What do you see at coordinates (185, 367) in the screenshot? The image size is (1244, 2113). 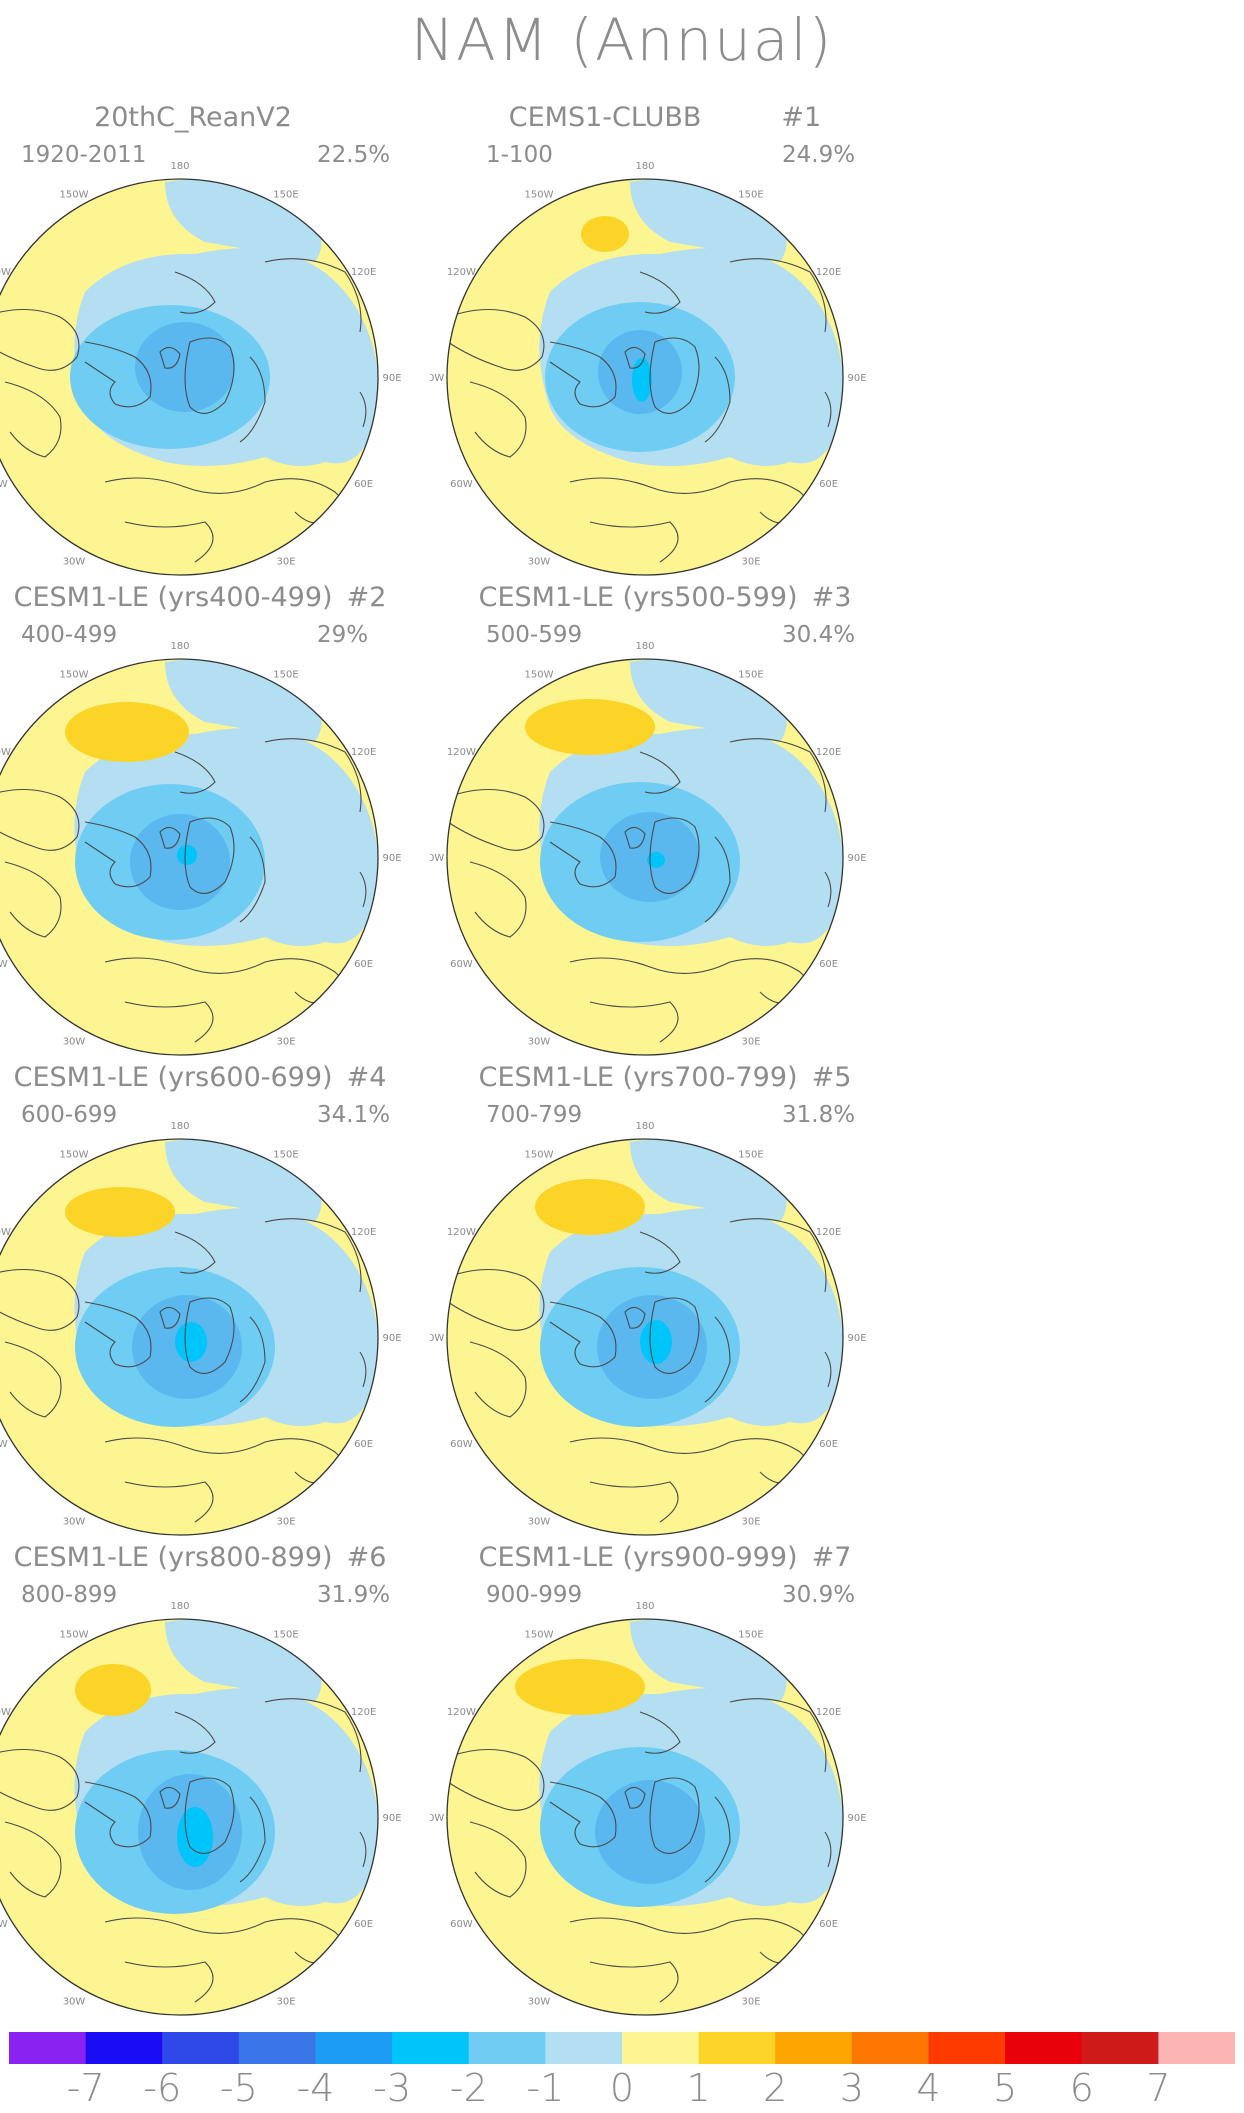 I see `field-negative-strong` at bounding box center [185, 367].